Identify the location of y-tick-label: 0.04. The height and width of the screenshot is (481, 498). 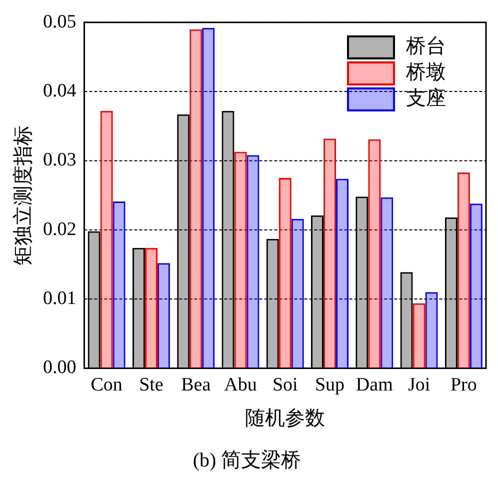
(60, 91).